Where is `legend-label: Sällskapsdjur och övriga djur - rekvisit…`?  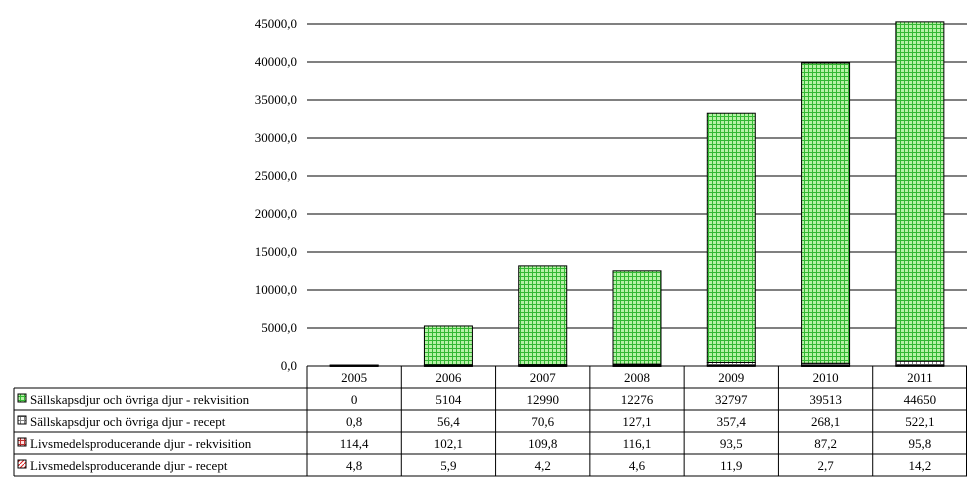 legend-label: Sällskapsdjur och övriga djur - rekvisit… is located at coordinates (140, 399).